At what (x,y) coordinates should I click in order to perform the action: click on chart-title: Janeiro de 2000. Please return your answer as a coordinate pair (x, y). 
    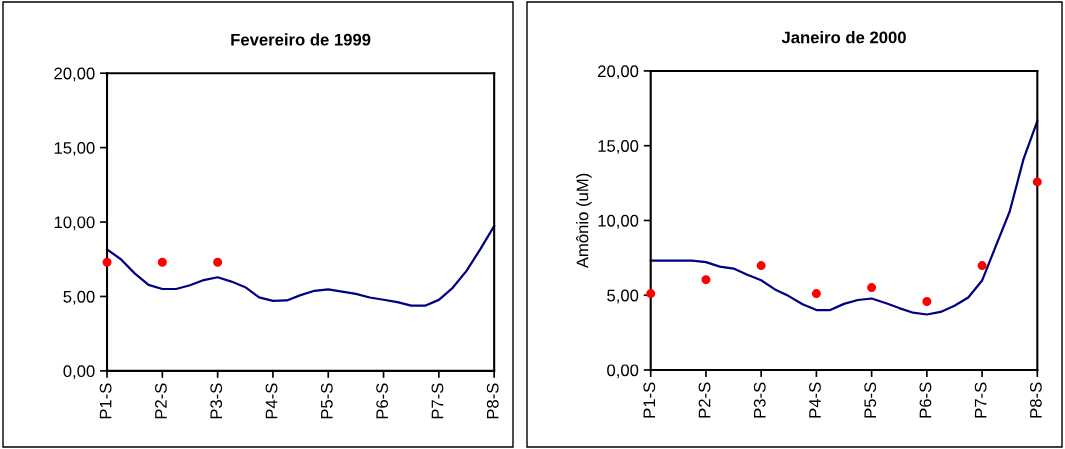
    Looking at the image, I should click on (843, 37).